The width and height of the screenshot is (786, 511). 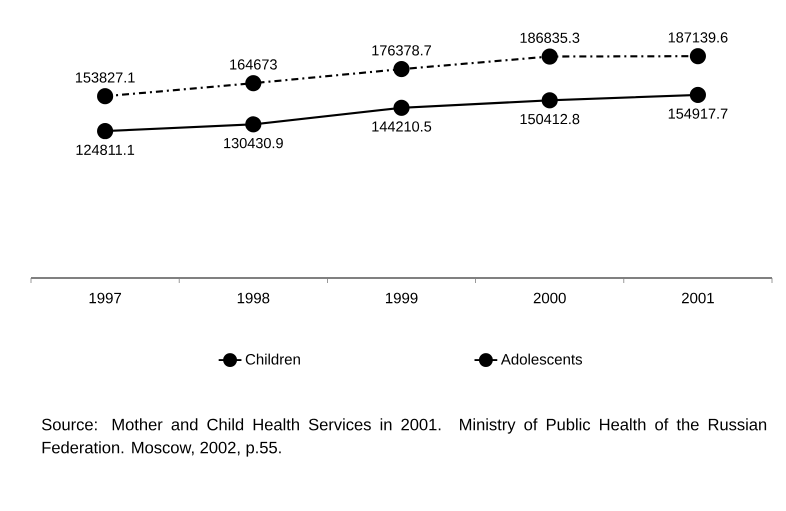 What do you see at coordinates (105, 77) in the screenshot?
I see `data-label: 153827.1` at bounding box center [105, 77].